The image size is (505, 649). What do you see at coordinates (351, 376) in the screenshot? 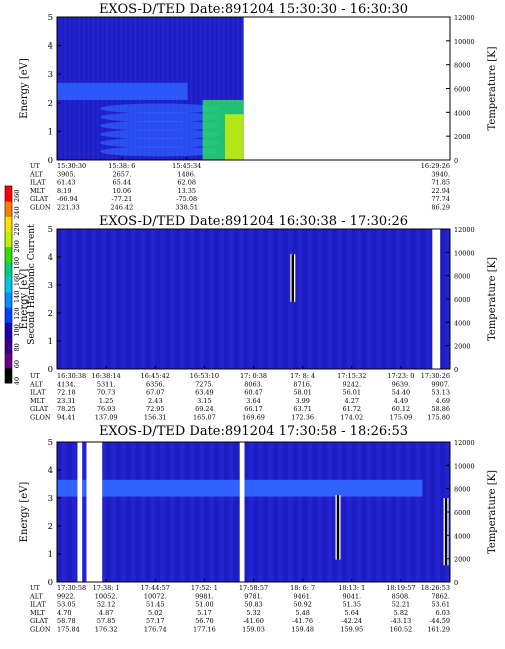
I see `ephemeris-value: 17:15:32` at bounding box center [351, 376].